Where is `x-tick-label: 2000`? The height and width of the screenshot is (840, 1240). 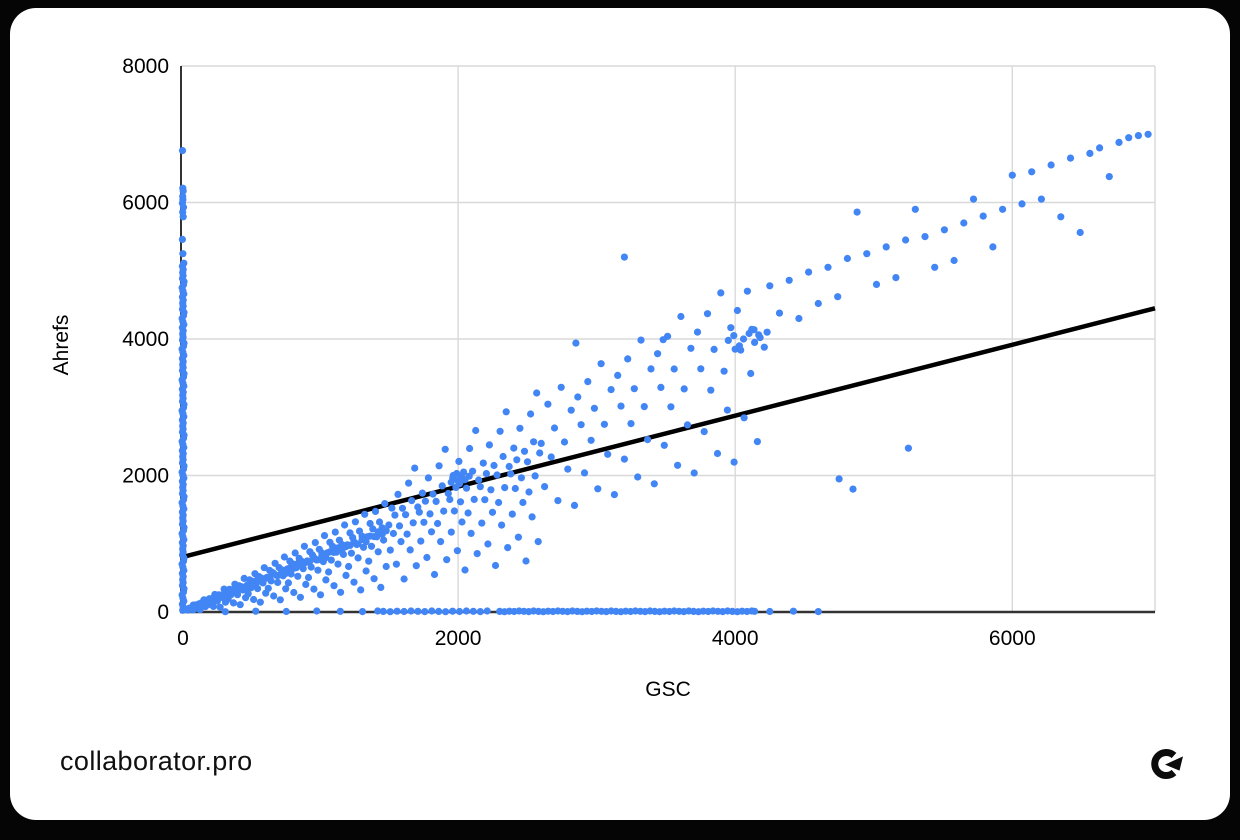
x-tick-label: 2000 is located at coordinates (458, 638).